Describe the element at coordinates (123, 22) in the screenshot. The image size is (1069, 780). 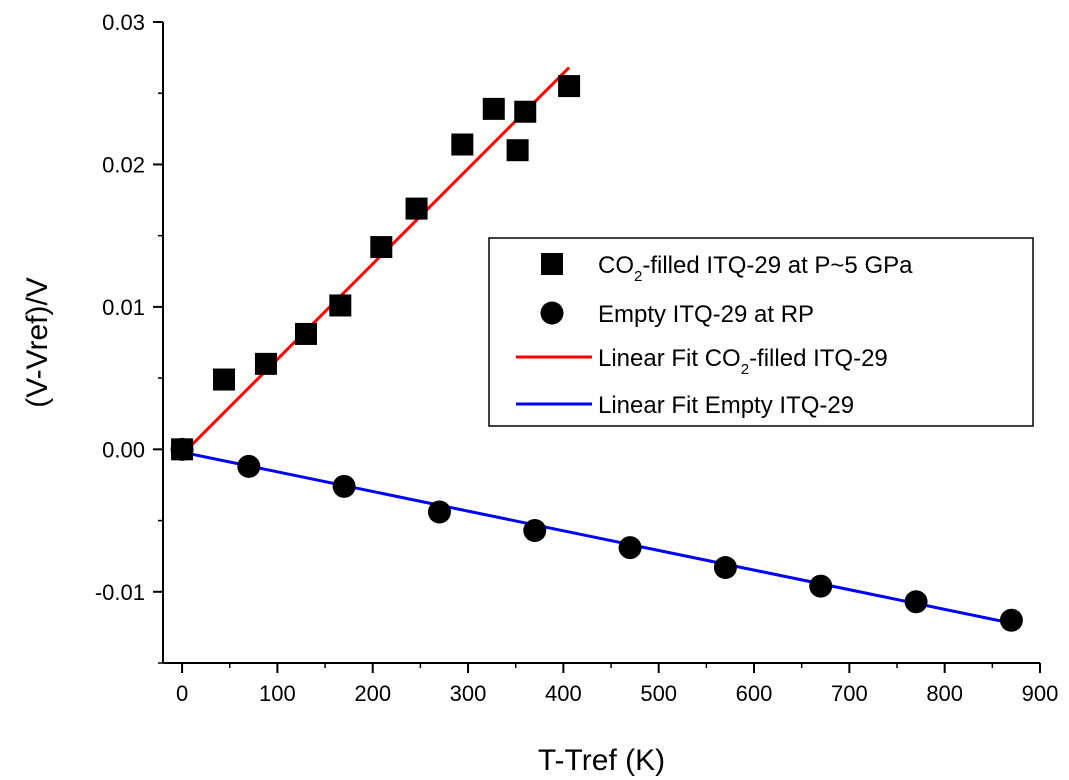
I see `y-tick-label: 0.03` at that location.